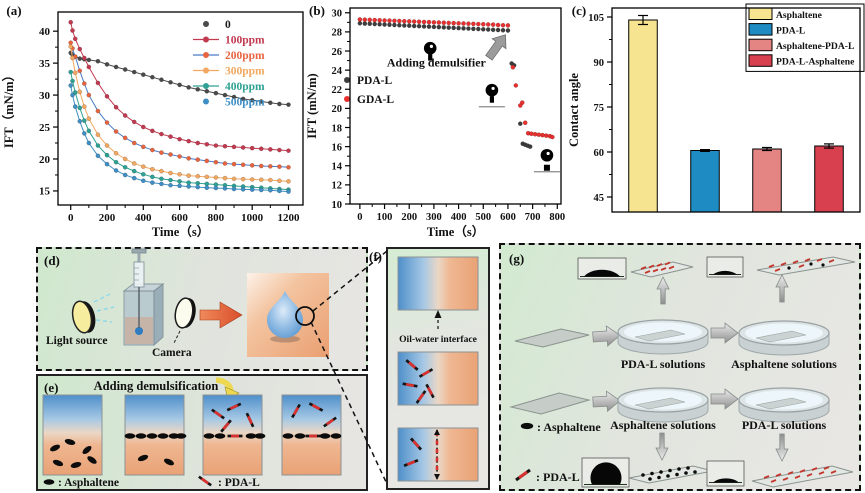 The image size is (865, 493). I want to click on series-500ppm, so click(179, 138).